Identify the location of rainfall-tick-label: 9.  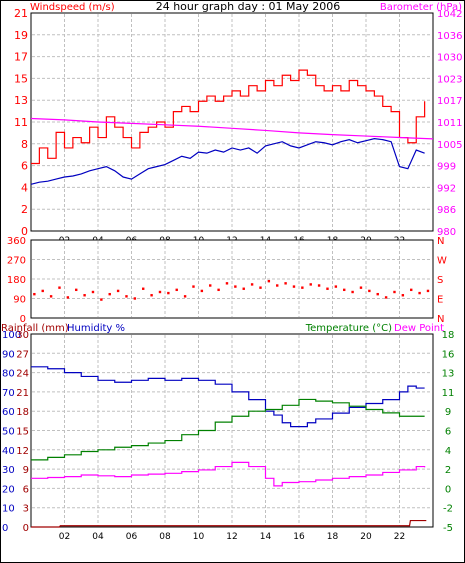
(26, 470).